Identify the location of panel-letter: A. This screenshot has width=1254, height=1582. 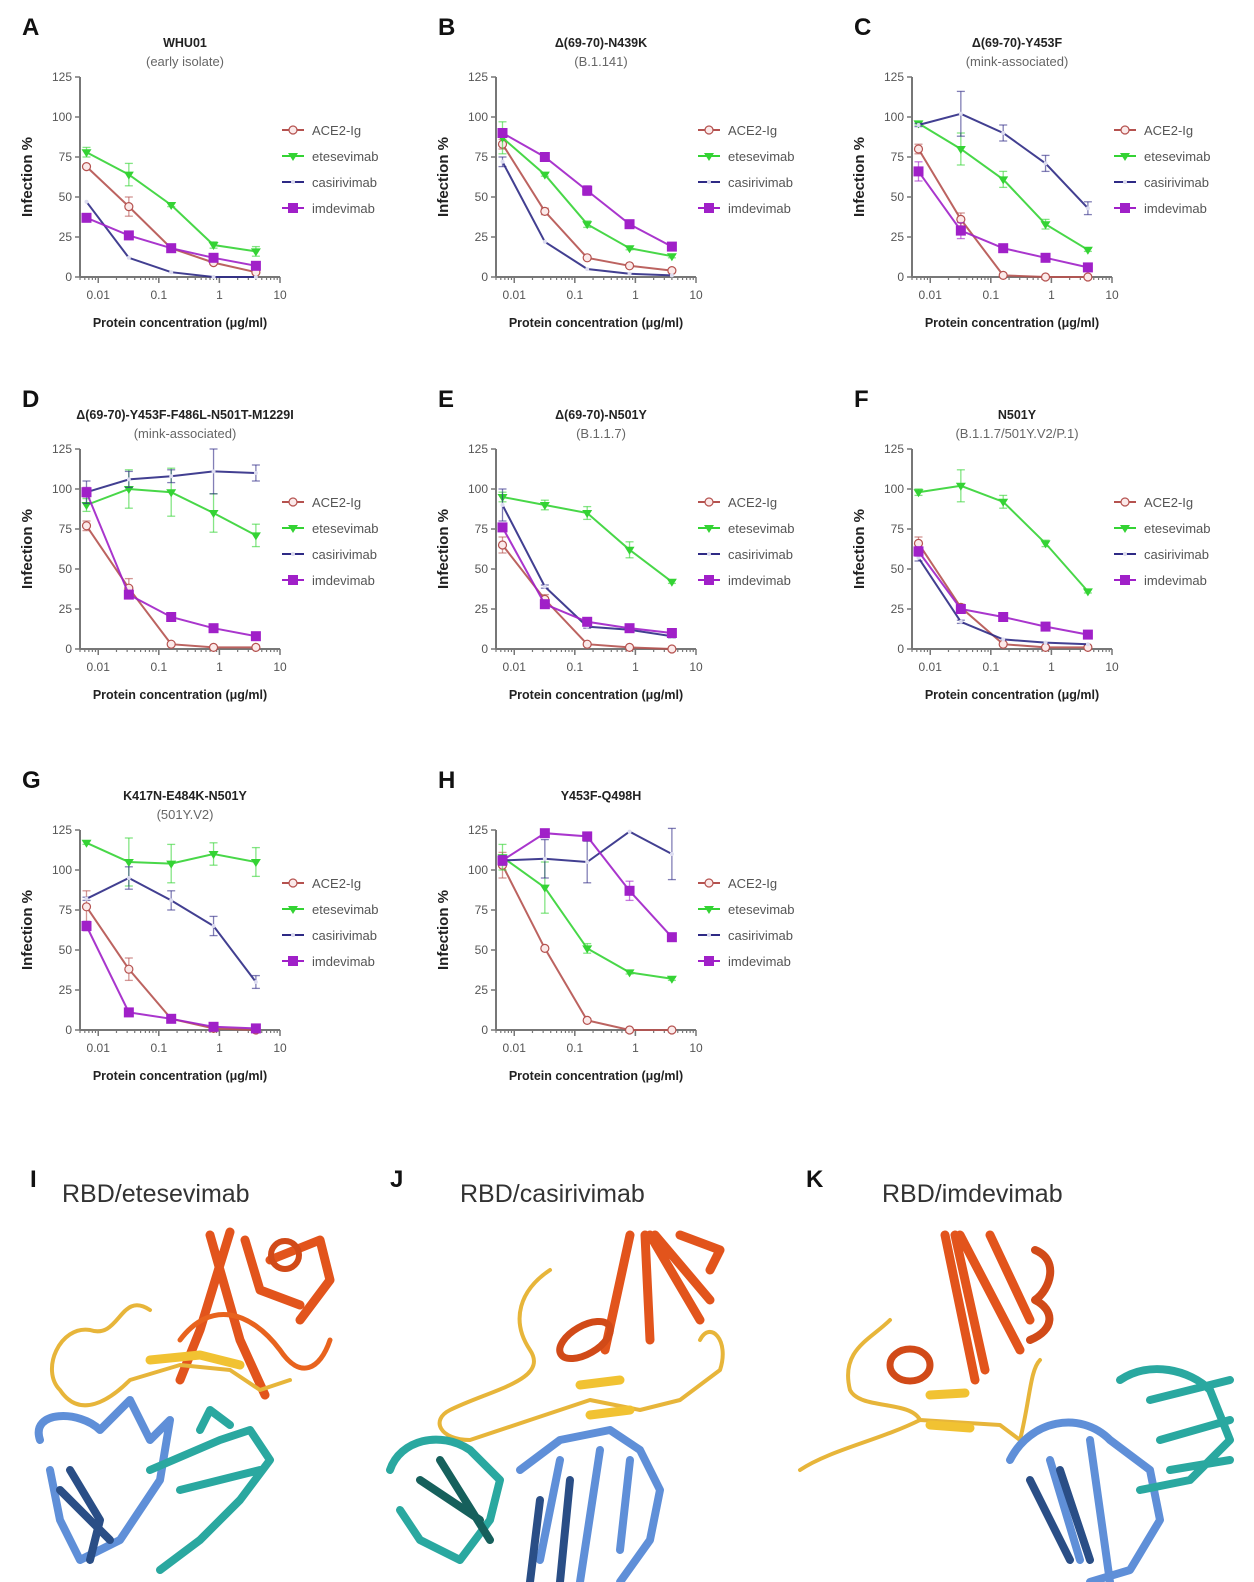
(31, 27).